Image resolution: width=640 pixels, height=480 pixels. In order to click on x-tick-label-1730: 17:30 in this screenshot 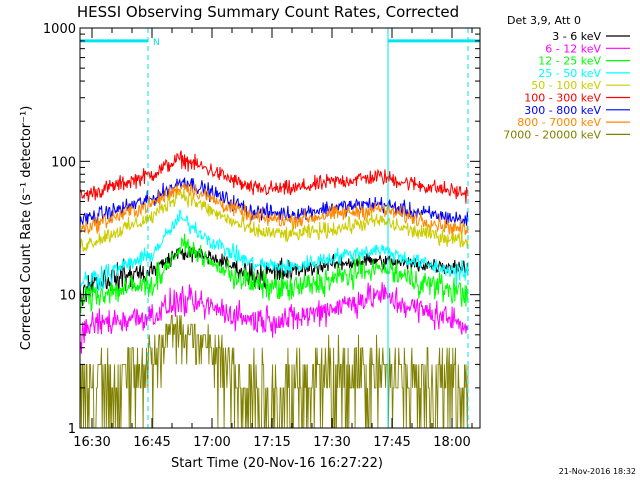, I will do `click(331, 442)`.